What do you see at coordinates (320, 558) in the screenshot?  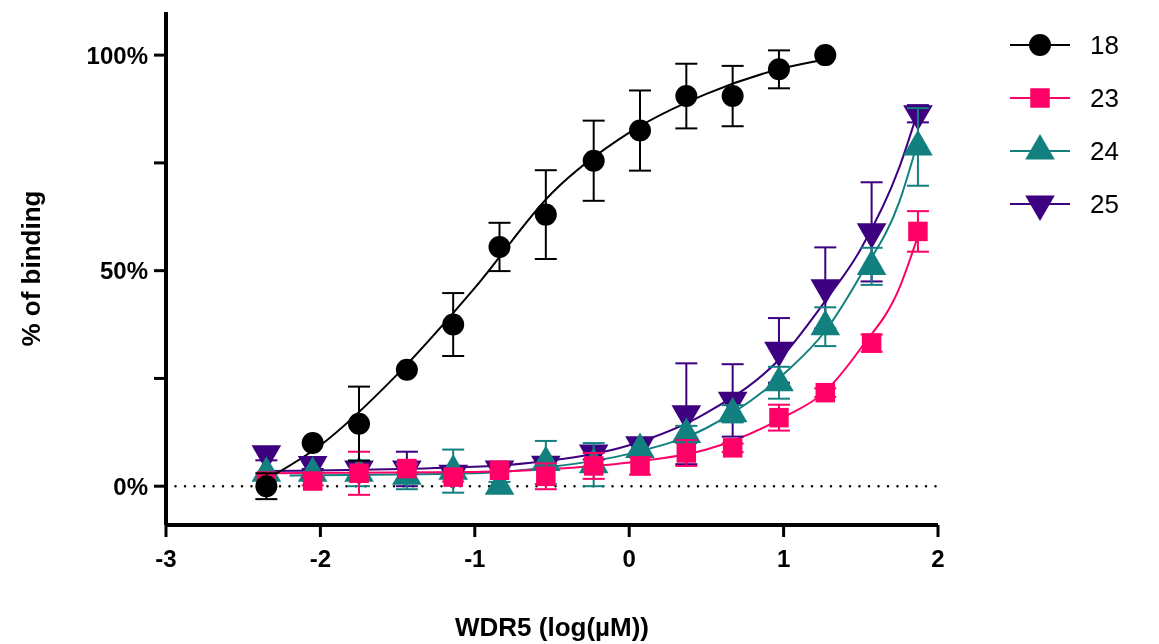 I see `x-tick-label: -2` at bounding box center [320, 558].